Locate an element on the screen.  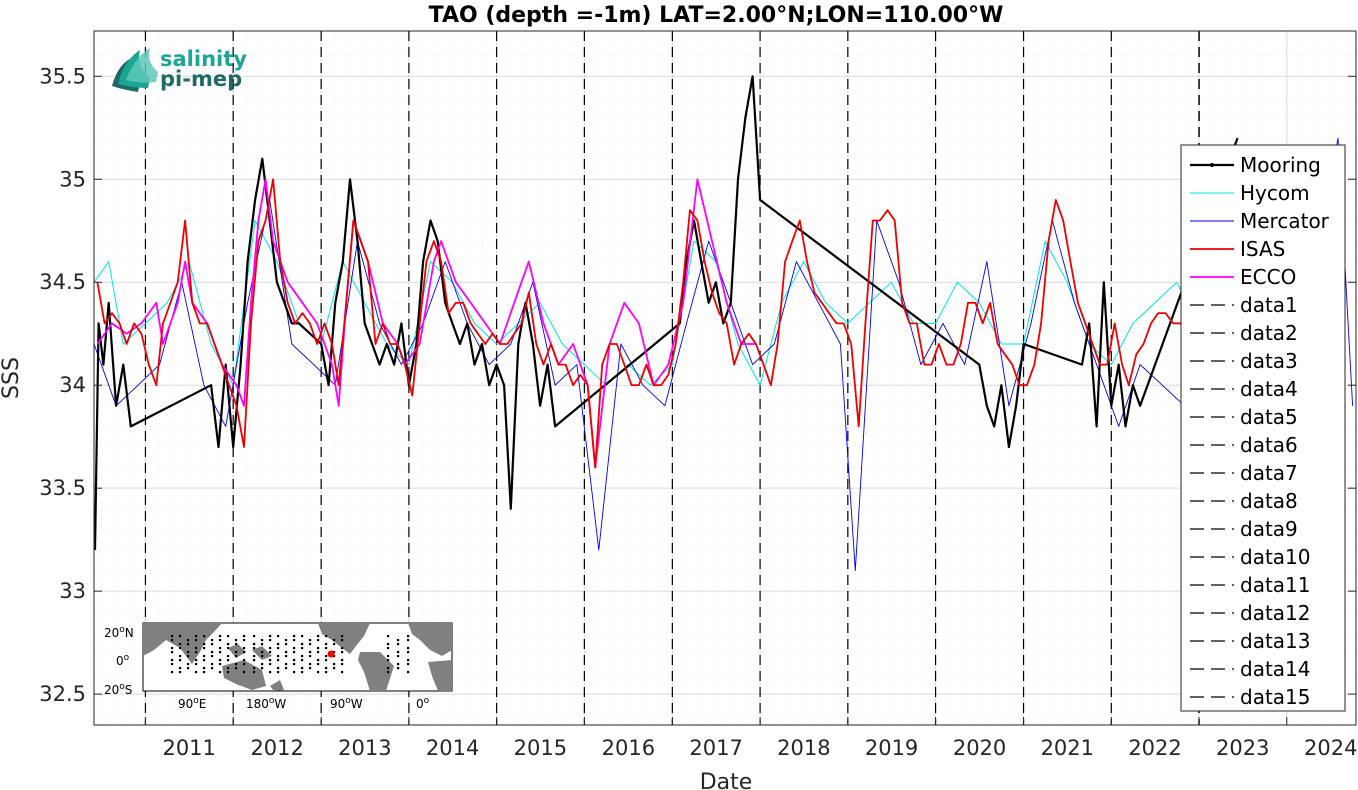
x-tick-label: 2023 is located at coordinates (1242, 748).